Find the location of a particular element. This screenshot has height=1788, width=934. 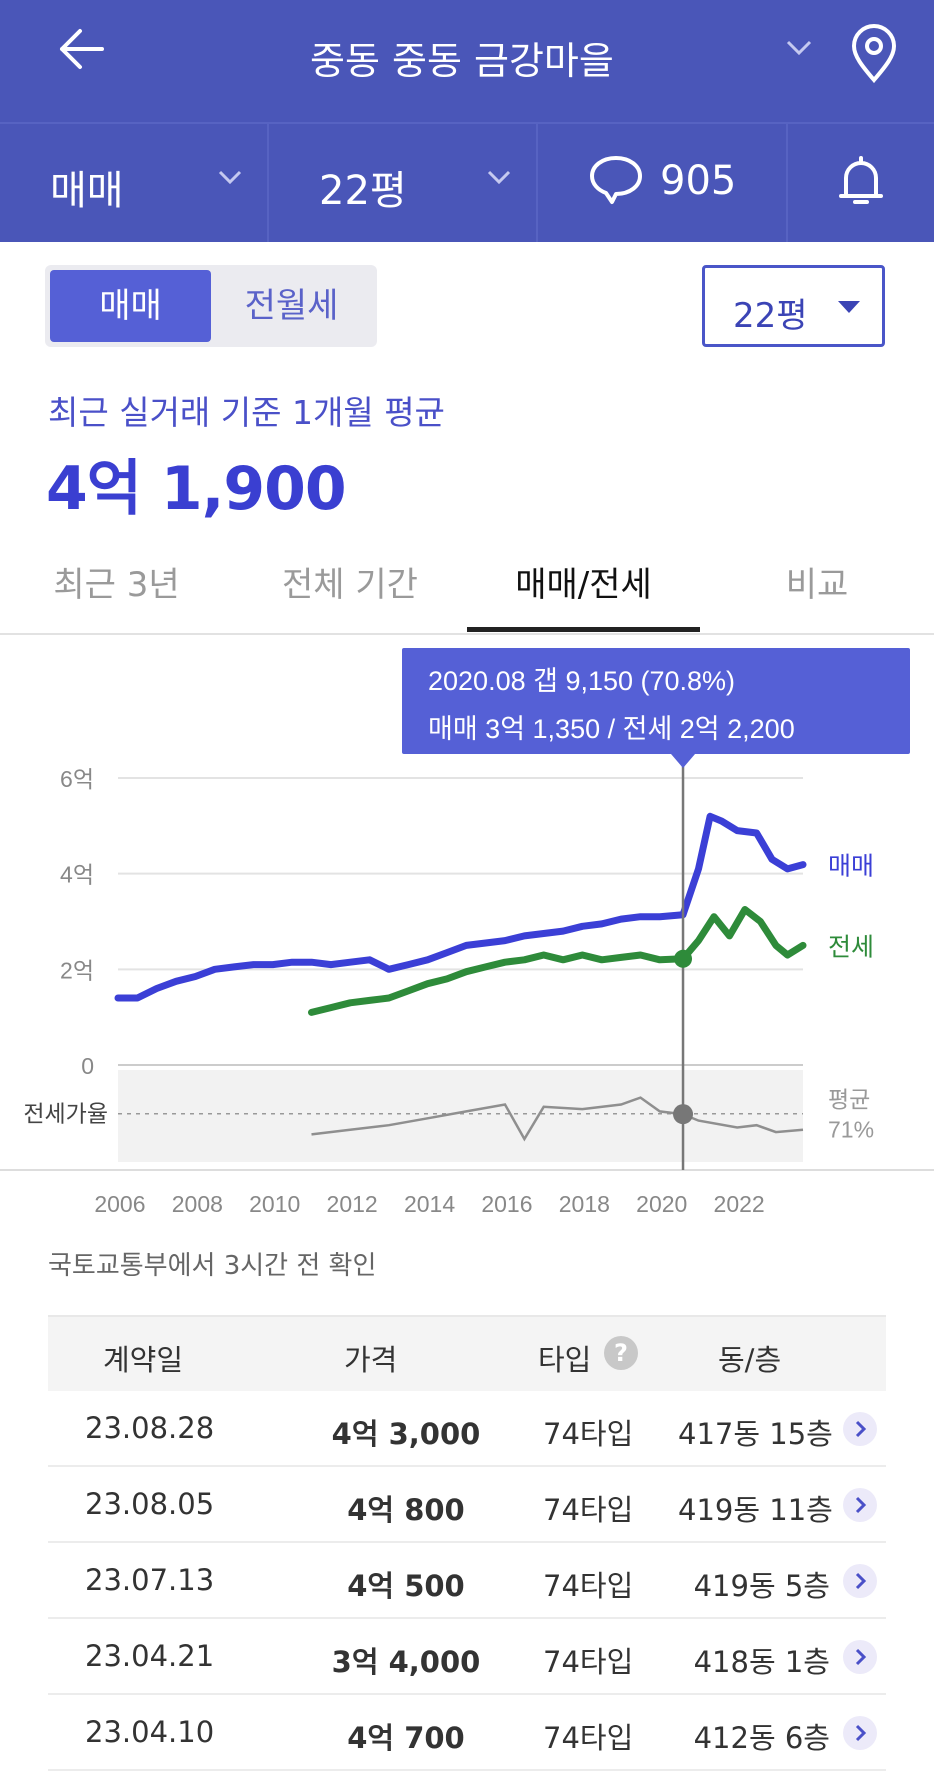

complex-selector: 중동 중동 금강마을 is located at coordinates (531, 52).